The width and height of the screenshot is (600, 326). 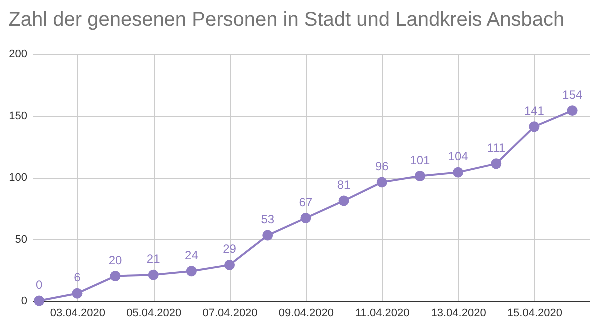 I want to click on data-label: 81, so click(x=344, y=185).